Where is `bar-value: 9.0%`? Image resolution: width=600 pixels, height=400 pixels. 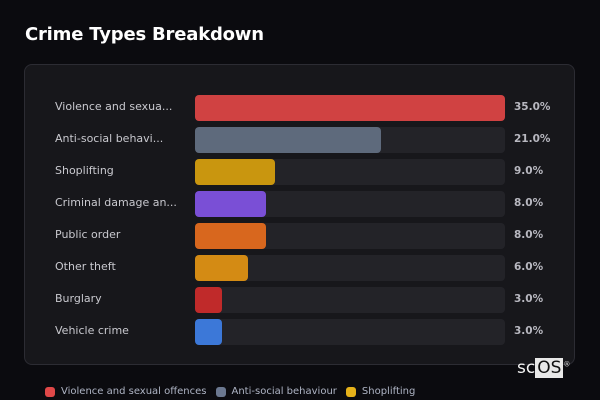 bar-value: 9.0% is located at coordinates (529, 171).